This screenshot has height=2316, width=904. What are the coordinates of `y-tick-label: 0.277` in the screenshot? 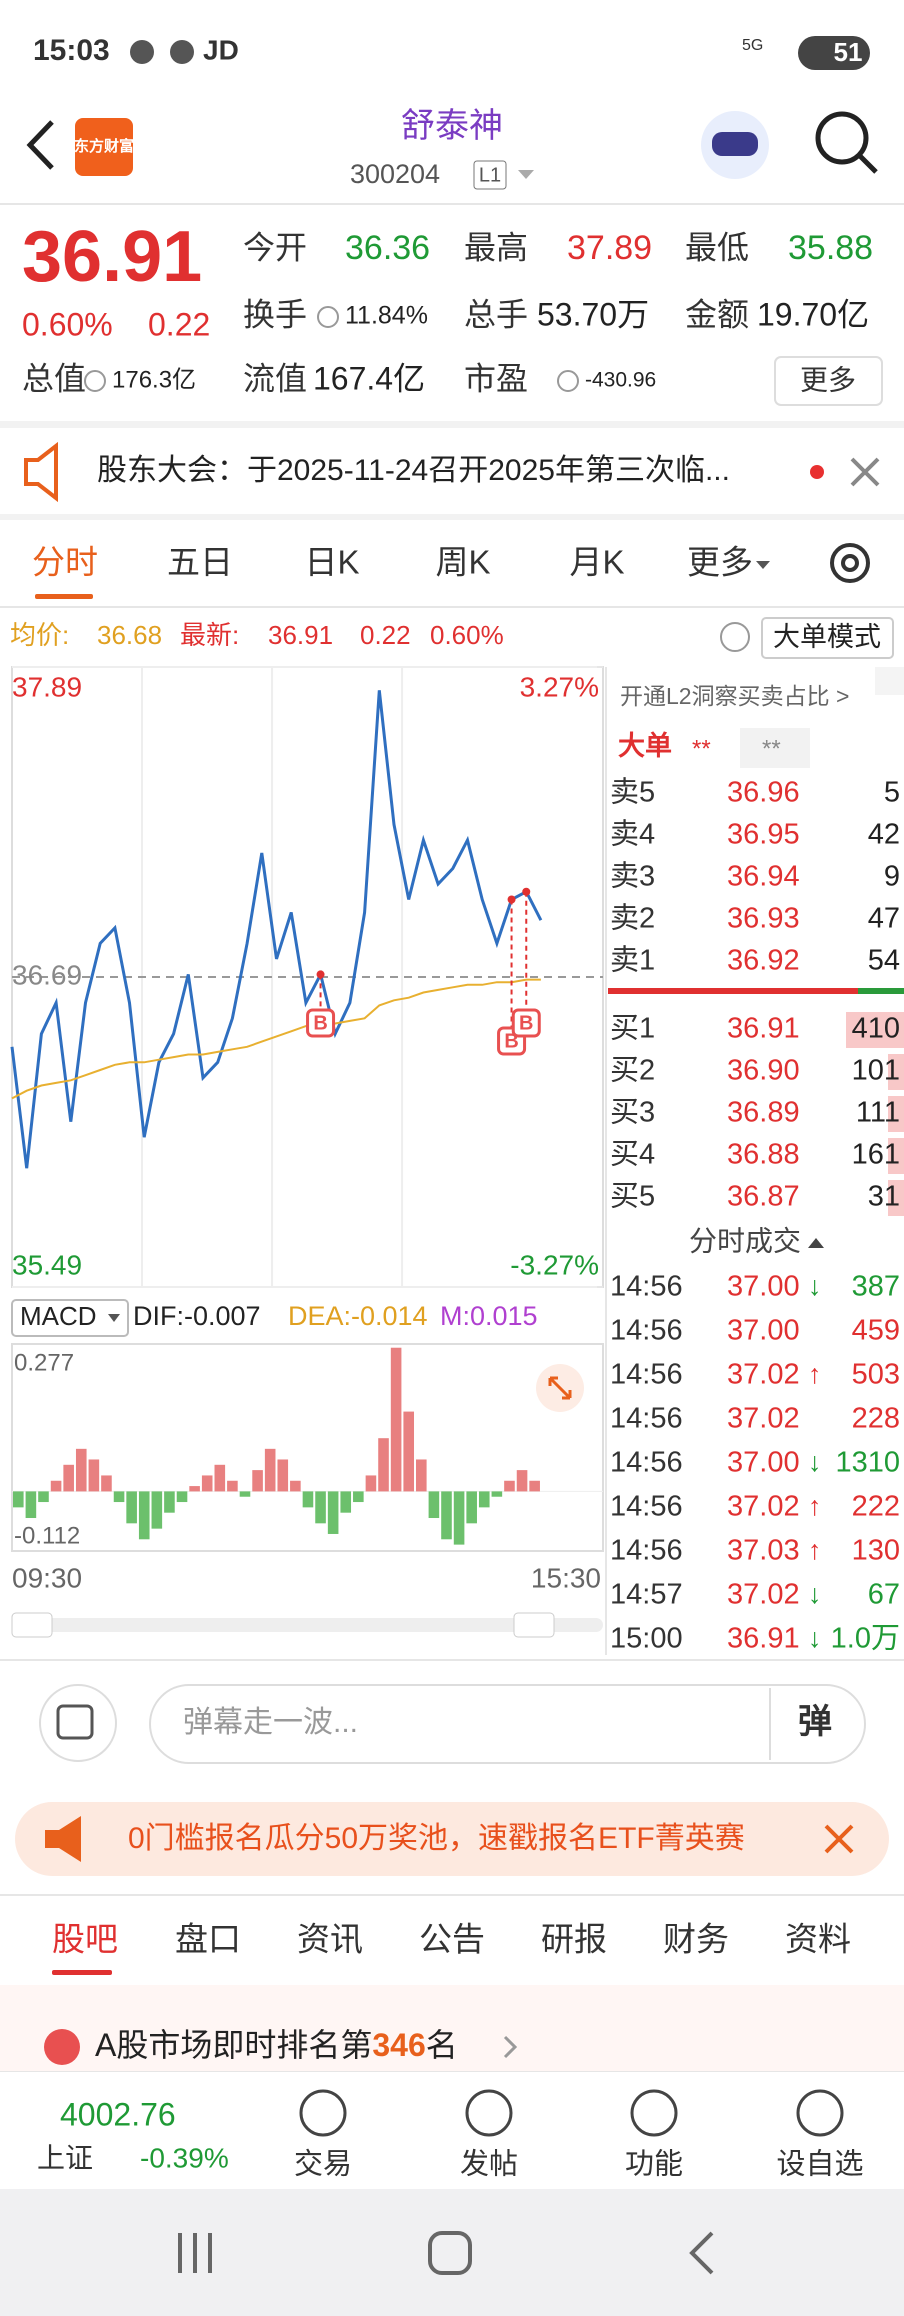 It's located at (44, 1362).